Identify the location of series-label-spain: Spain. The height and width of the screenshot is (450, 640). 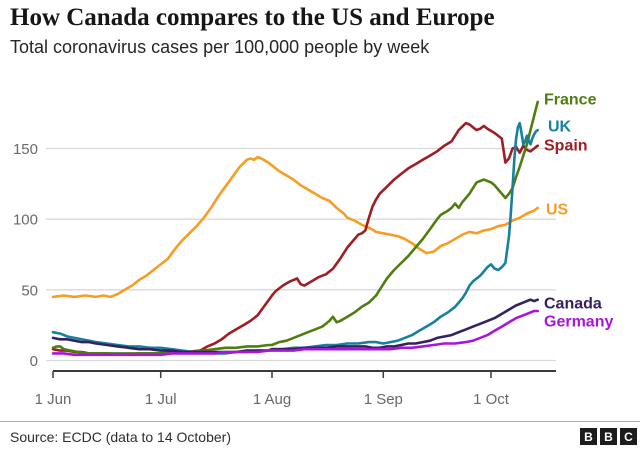
(566, 146).